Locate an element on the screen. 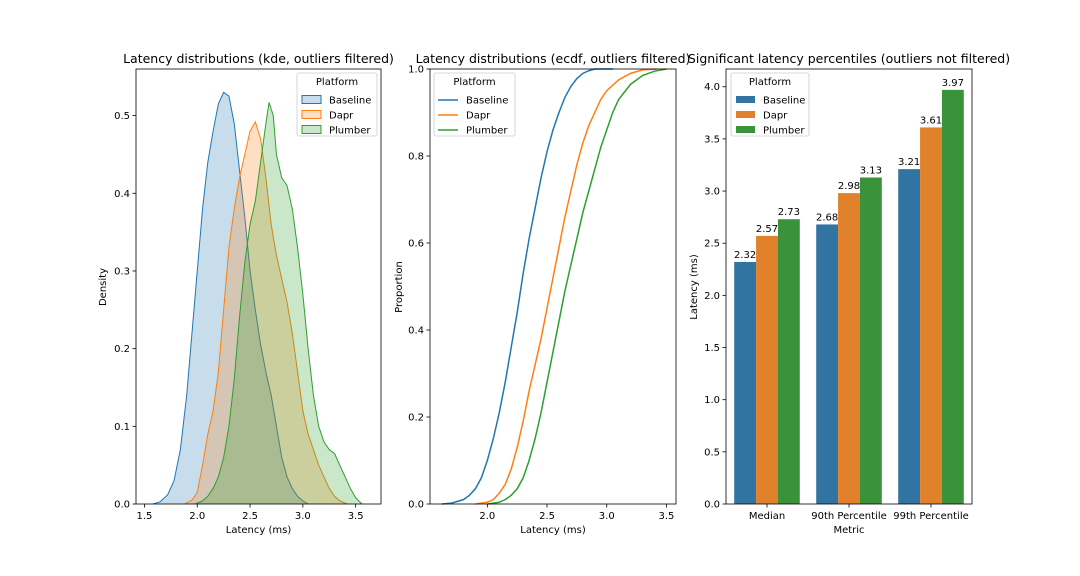  bar-value-label: 2.68 is located at coordinates (827, 217).